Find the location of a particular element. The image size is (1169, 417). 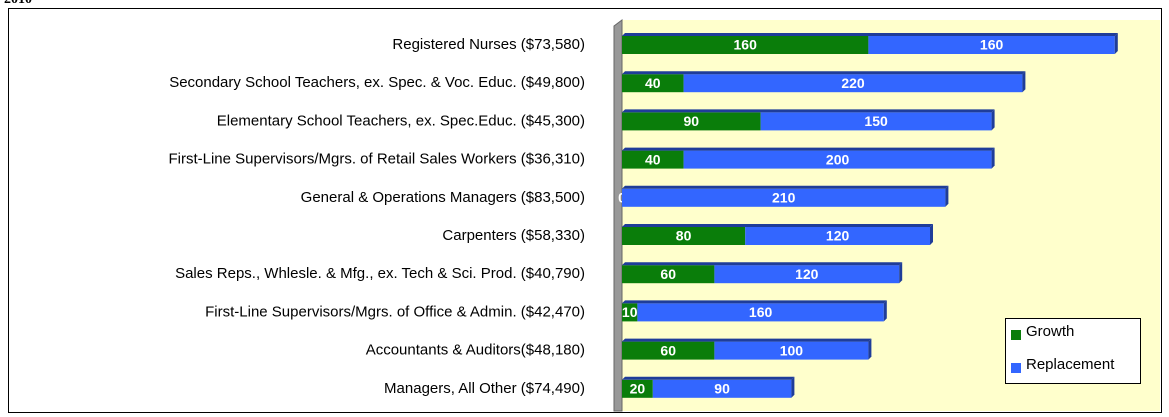

legend: Growth Replacement is located at coordinates (1073, 351).